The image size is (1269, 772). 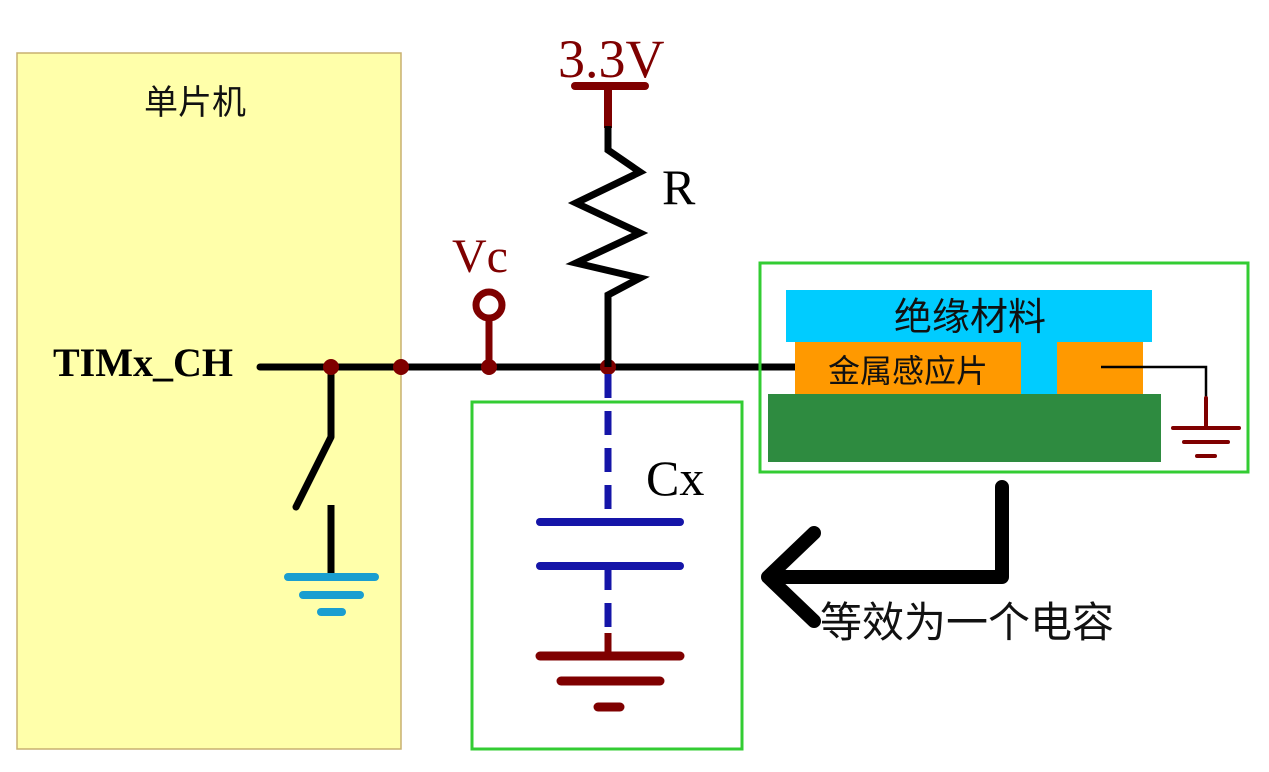 I want to click on supply-label: 3.3V, so click(x=611, y=59).